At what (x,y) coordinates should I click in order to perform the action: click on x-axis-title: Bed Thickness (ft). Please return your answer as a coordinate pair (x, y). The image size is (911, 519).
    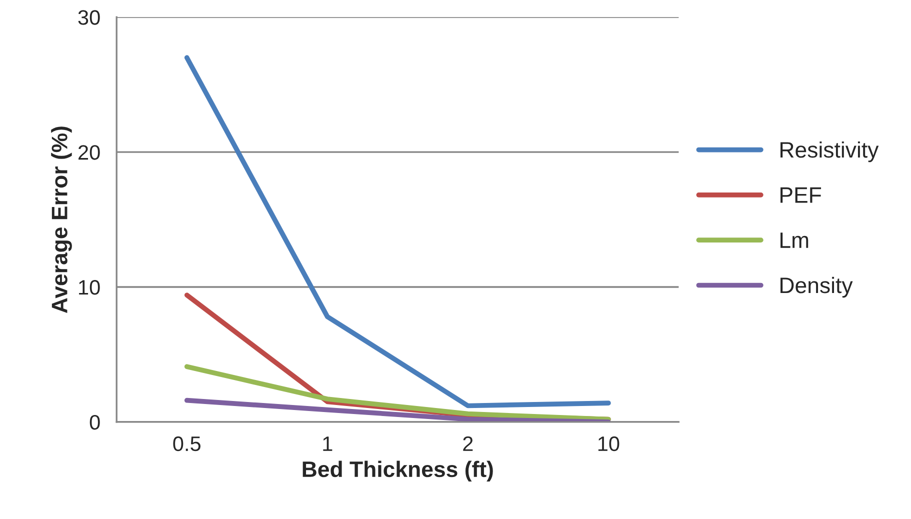
    Looking at the image, I should click on (397, 471).